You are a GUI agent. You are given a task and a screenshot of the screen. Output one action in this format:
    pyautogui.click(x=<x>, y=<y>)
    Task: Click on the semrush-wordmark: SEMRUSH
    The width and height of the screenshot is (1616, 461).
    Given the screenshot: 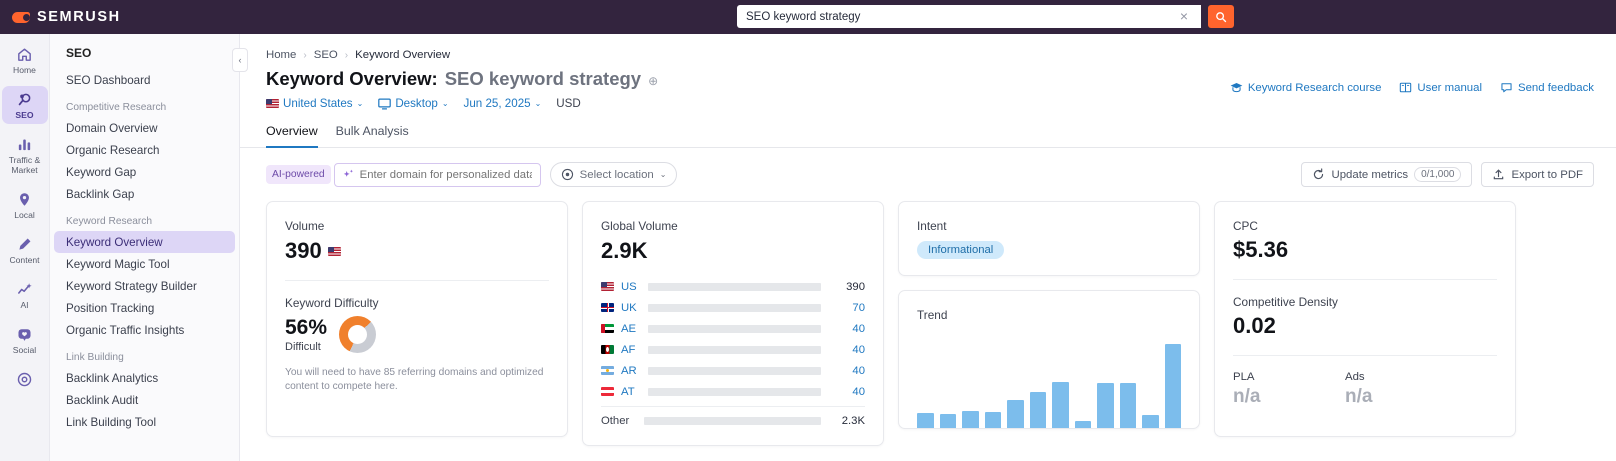 What is the action you would take?
    pyautogui.click(x=79, y=17)
    